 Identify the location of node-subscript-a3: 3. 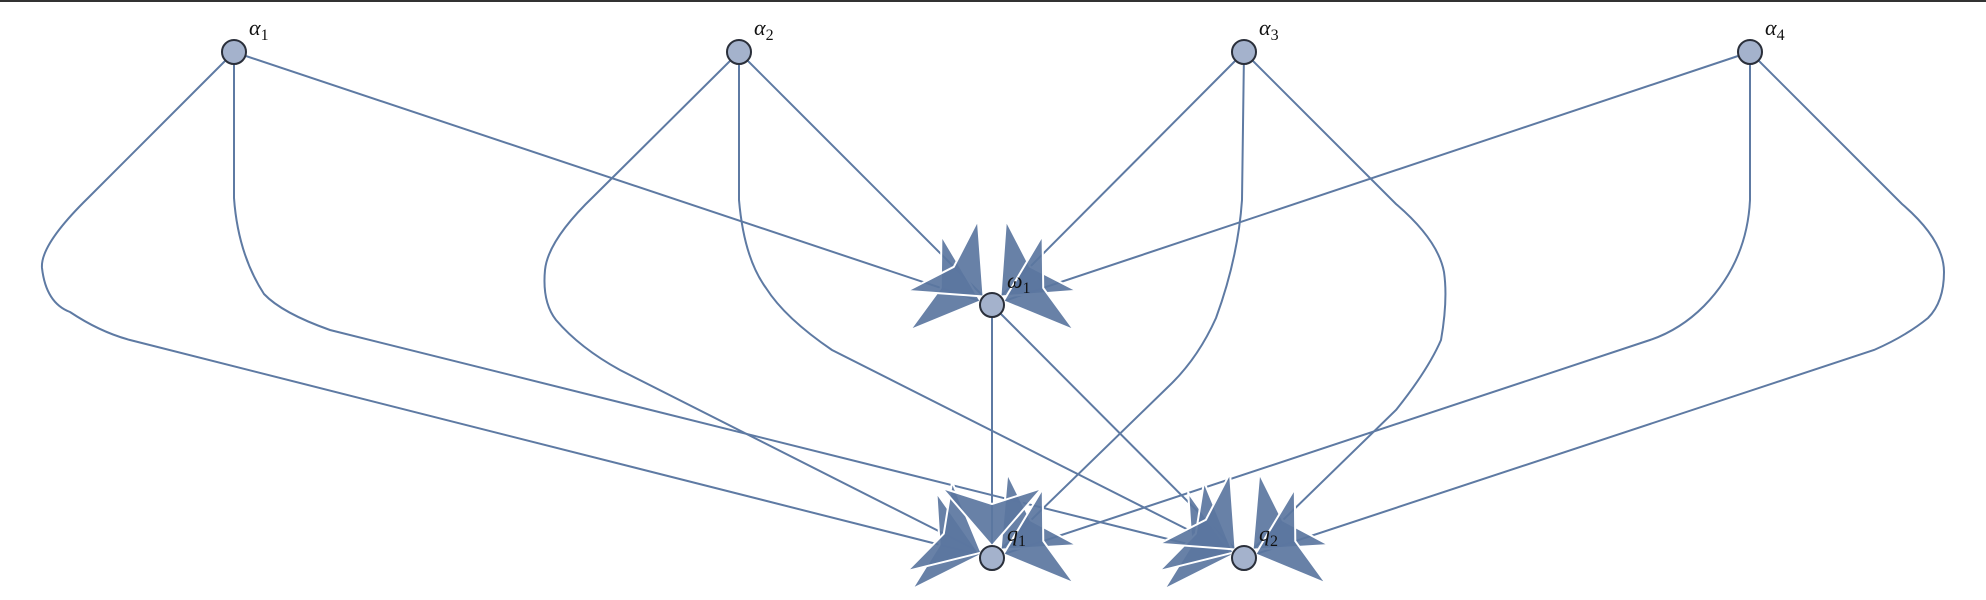
(1275, 35).